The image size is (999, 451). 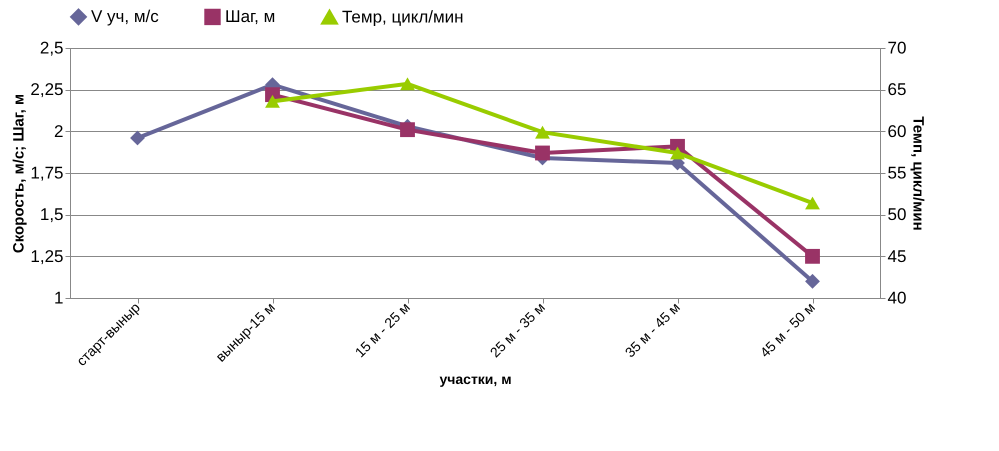 I want to click on legend-label: V уч, м/с, so click(x=125, y=16).